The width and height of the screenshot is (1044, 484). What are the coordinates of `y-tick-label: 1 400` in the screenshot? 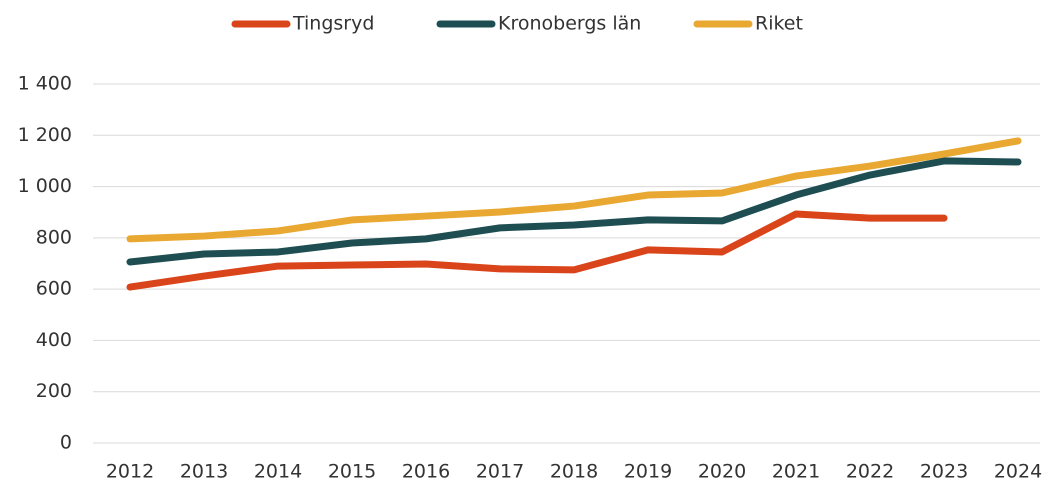 It's located at (45, 84).